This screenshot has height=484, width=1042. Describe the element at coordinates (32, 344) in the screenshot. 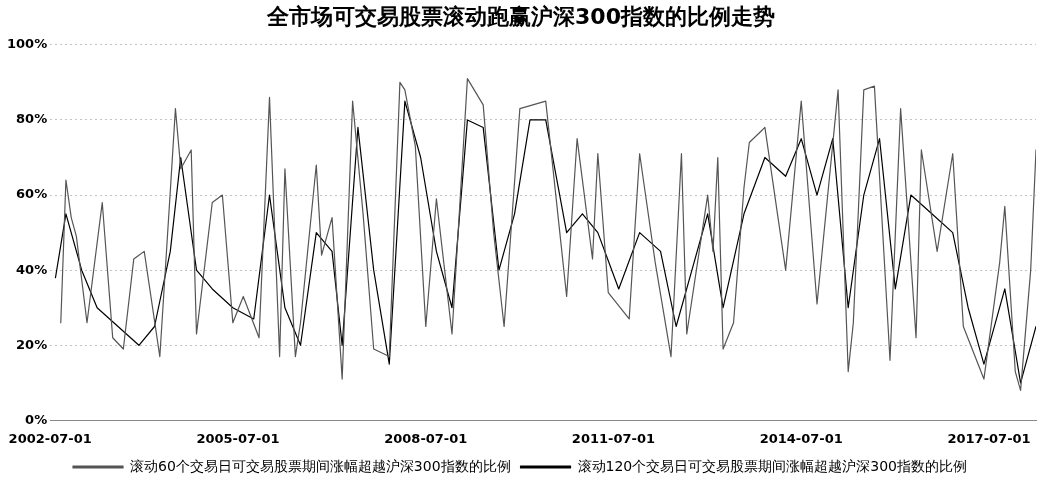

I see `y-tick-label: 20%` at that location.